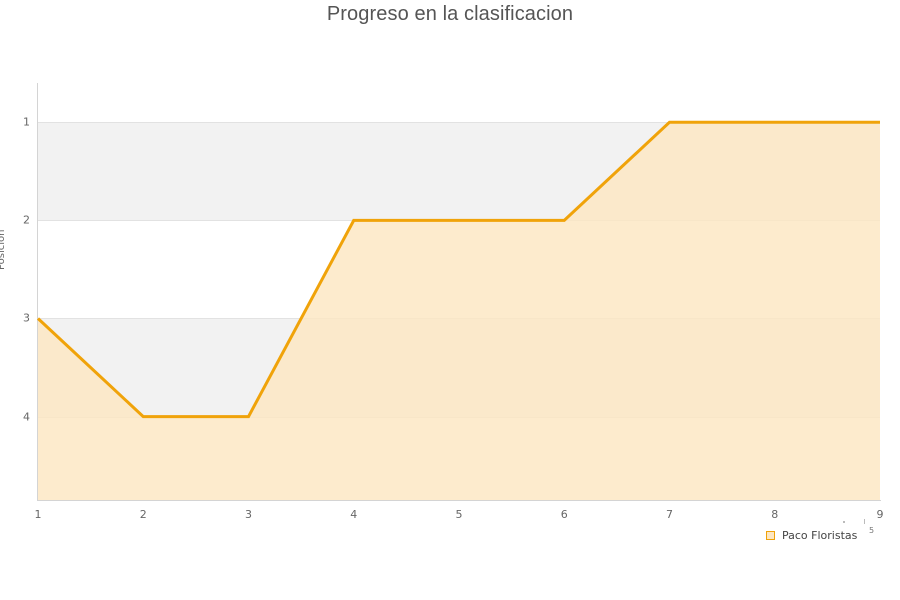 Image resolution: width=900 pixels, height=600 pixels. What do you see at coordinates (669, 514) in the screenshot?
I see `x-tick-label: 7` at bounding box center [669, 514].